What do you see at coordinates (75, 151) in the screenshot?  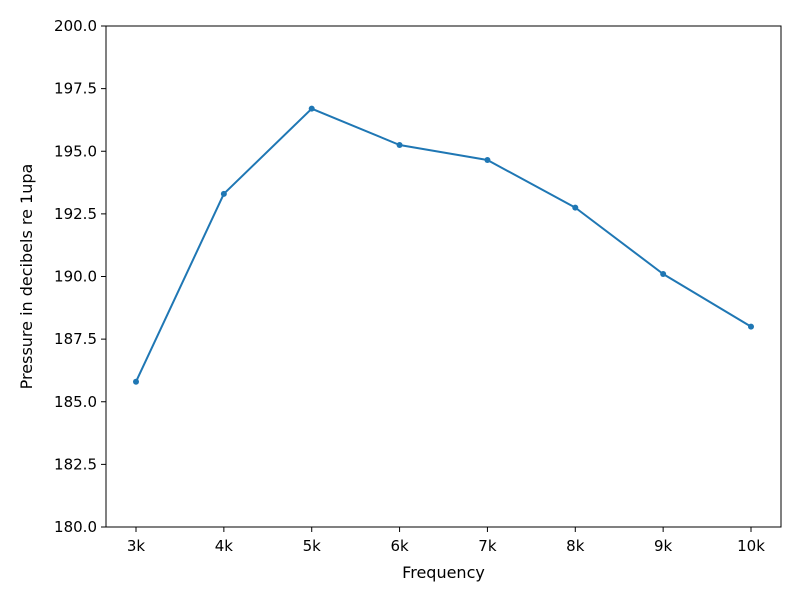 I see `y-tick-label: 195.0` at bounding box center [75, 151].